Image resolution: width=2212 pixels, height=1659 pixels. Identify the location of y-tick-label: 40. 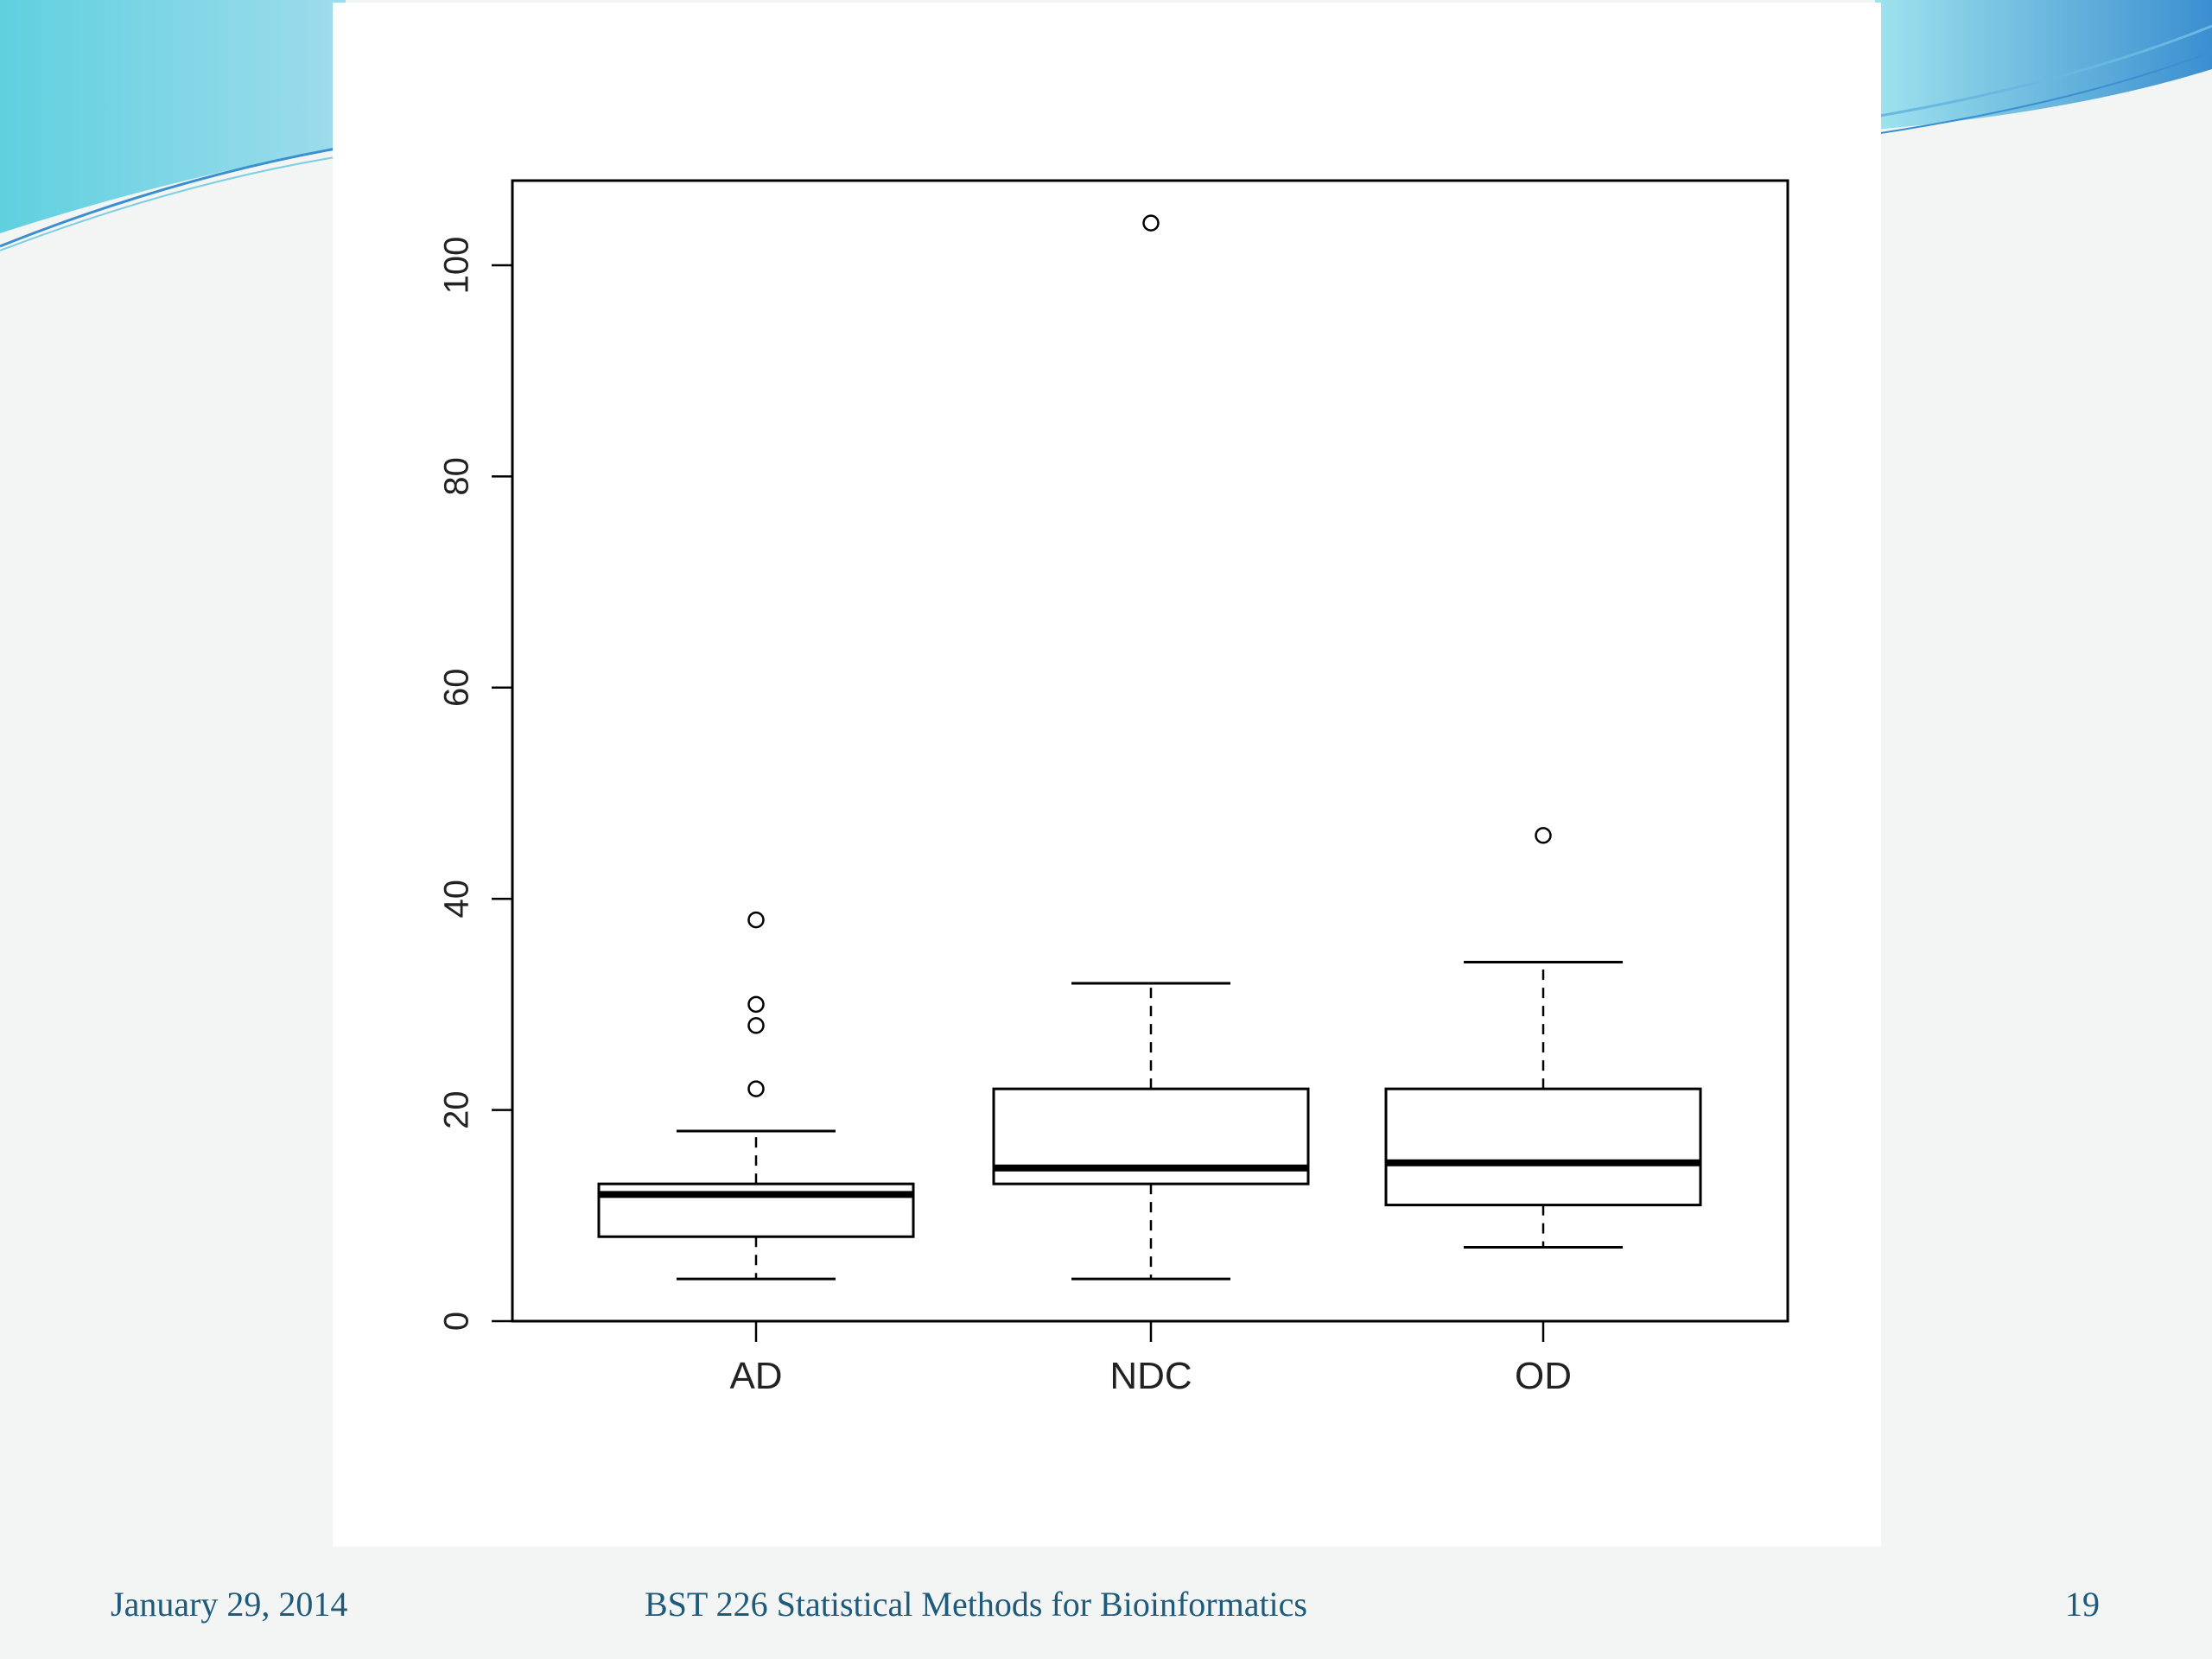
(457, 899).